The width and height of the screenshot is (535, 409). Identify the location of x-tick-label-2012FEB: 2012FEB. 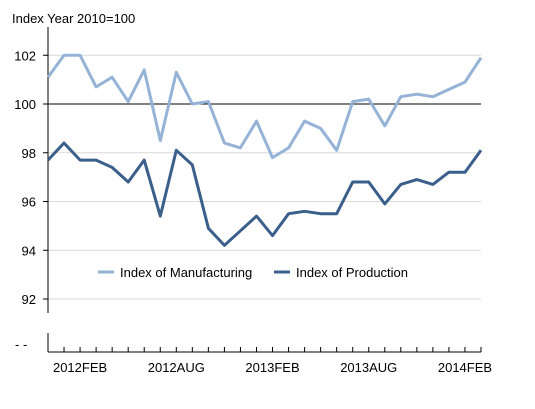
(80, 367).